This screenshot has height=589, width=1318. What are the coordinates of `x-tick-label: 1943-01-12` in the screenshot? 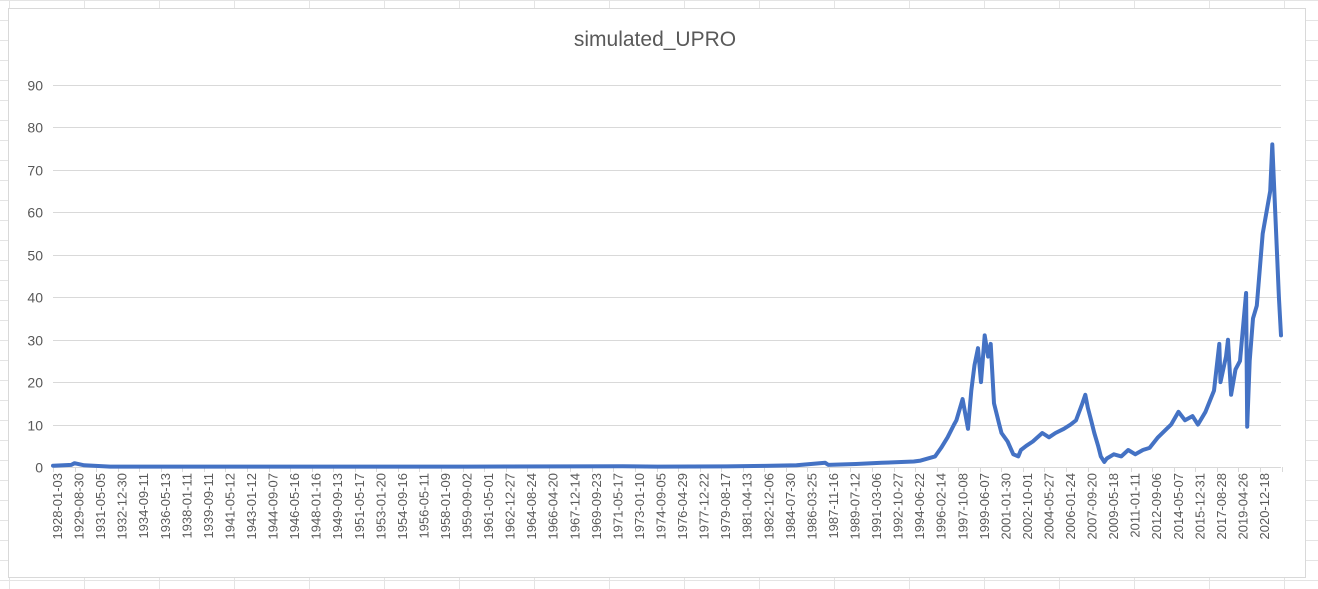 It's located at (251, 506).